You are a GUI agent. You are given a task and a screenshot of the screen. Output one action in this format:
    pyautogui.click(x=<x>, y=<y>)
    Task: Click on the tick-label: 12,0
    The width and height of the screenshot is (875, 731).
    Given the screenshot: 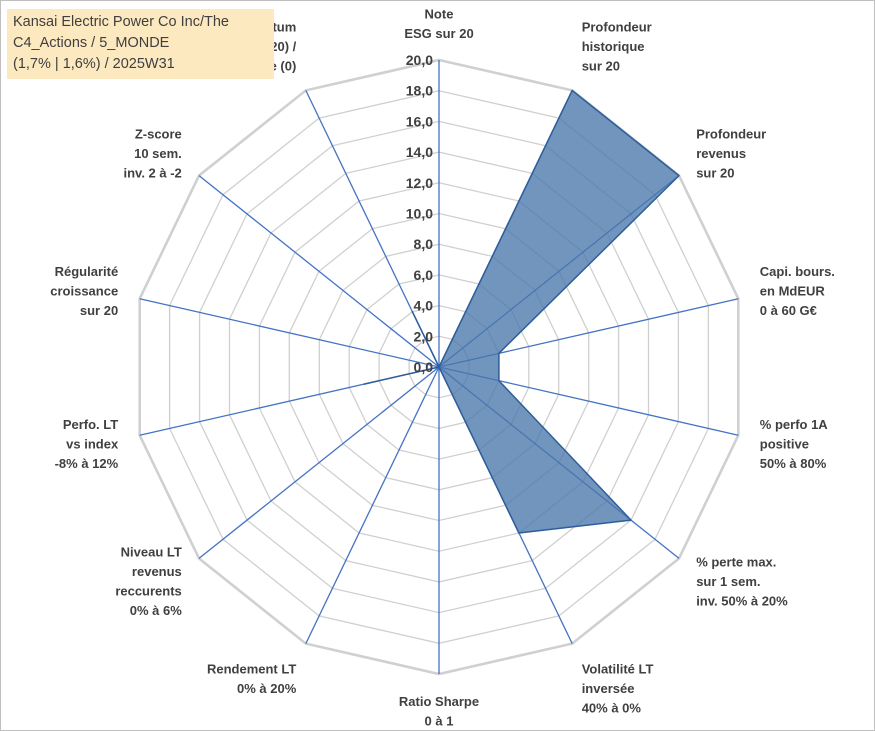 What is the action you would take?
    pyautogui.click(x=419, y=183)
    